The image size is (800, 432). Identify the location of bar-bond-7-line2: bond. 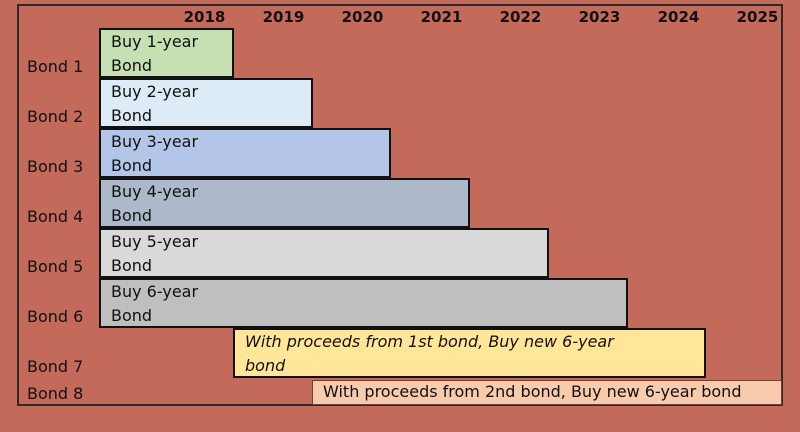
(265, 365).